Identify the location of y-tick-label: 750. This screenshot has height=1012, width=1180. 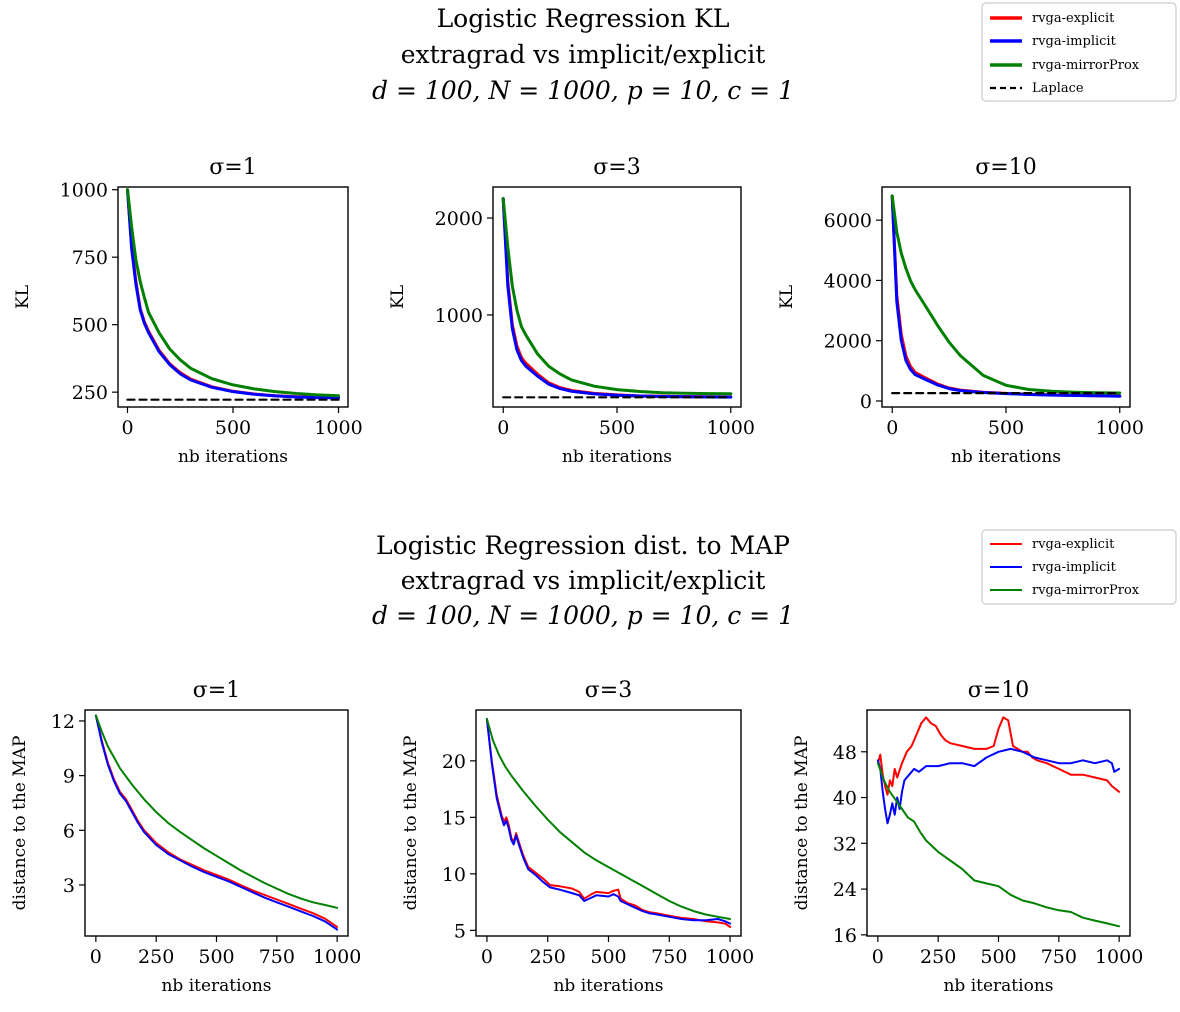
(90, 258).